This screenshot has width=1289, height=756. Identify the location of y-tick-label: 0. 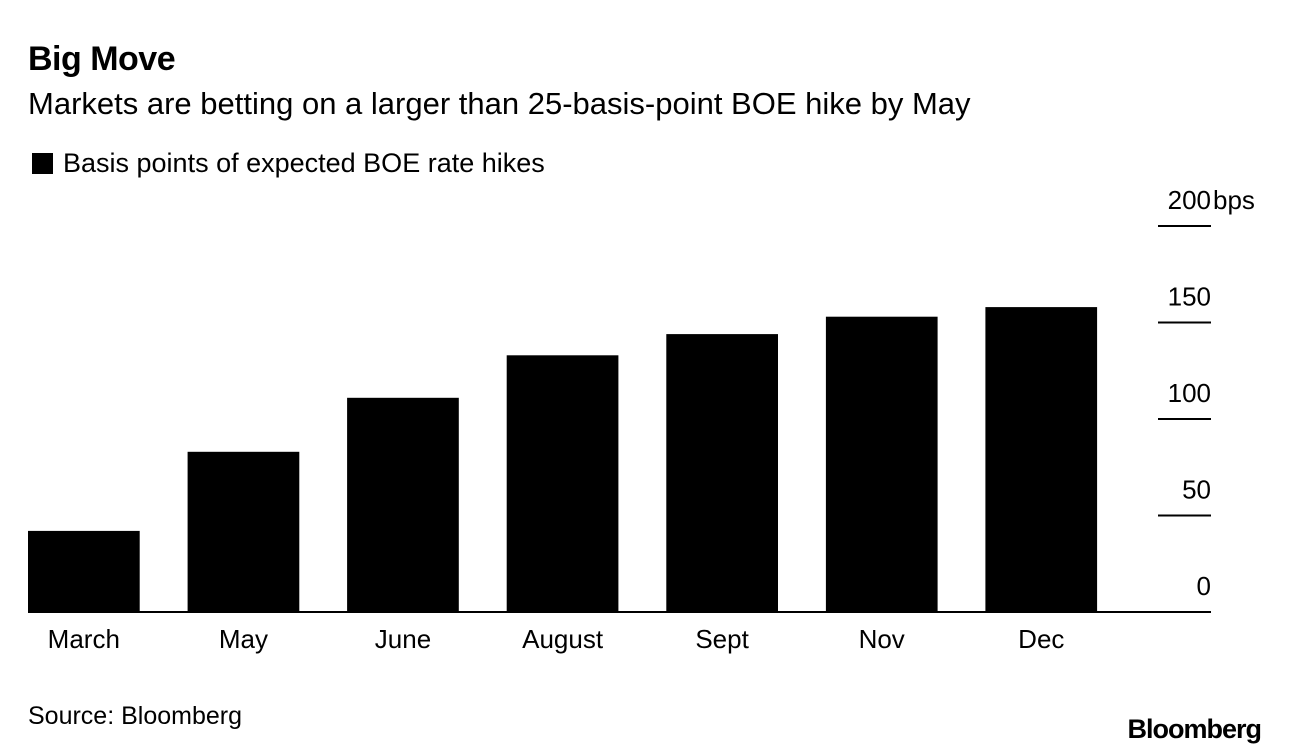
(1204, 586).